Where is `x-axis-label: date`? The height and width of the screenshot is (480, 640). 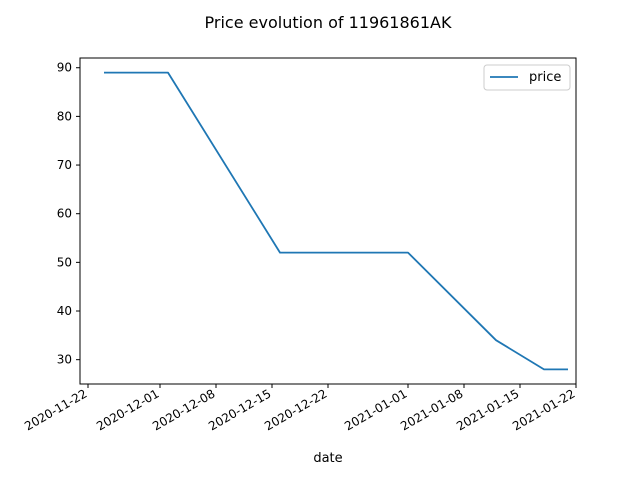
x-axis-label: date is located at coordinates (327, 458).